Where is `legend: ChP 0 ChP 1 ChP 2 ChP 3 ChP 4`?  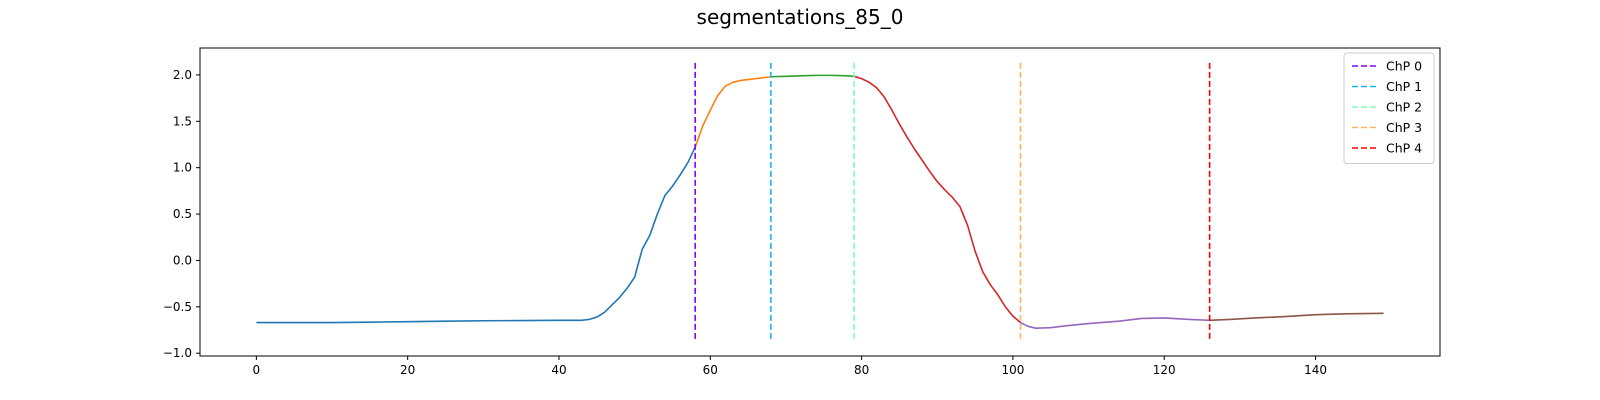 legend: ChP 0 ChP 1 ChP 2 ChP 3 ChP 4 is located at coordinates (1389, 108).